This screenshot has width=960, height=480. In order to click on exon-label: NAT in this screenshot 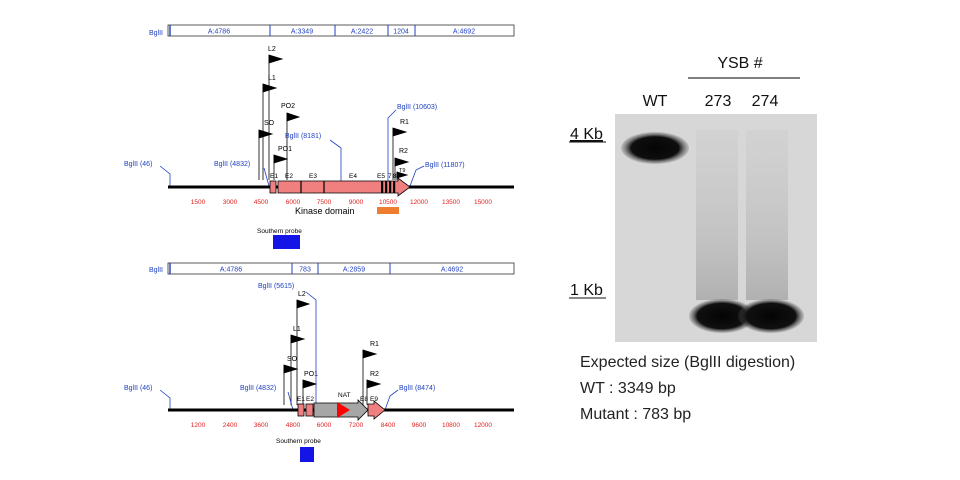, I will do `click(344, 395)`.